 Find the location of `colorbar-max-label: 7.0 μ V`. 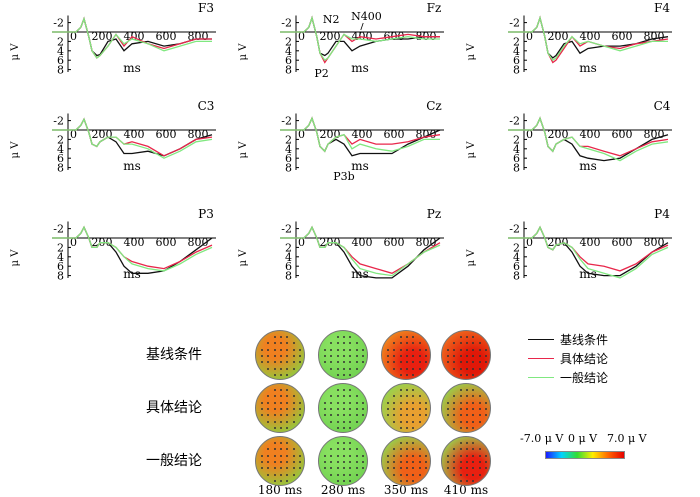

colorbar-max-label: 7.0 μ V is located at coordinates (627, 438).